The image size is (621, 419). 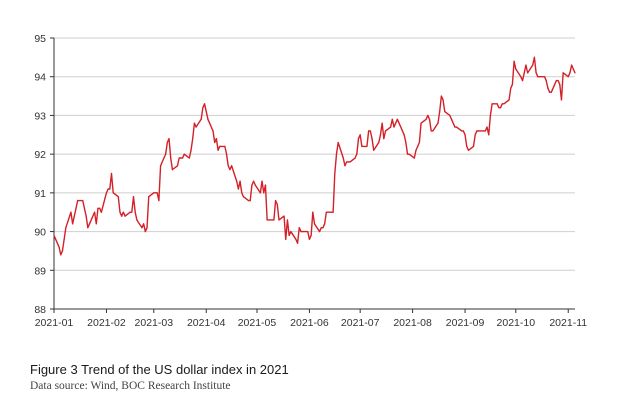 I want to click on y-tick-label: 92, so click(x=40, y=155).